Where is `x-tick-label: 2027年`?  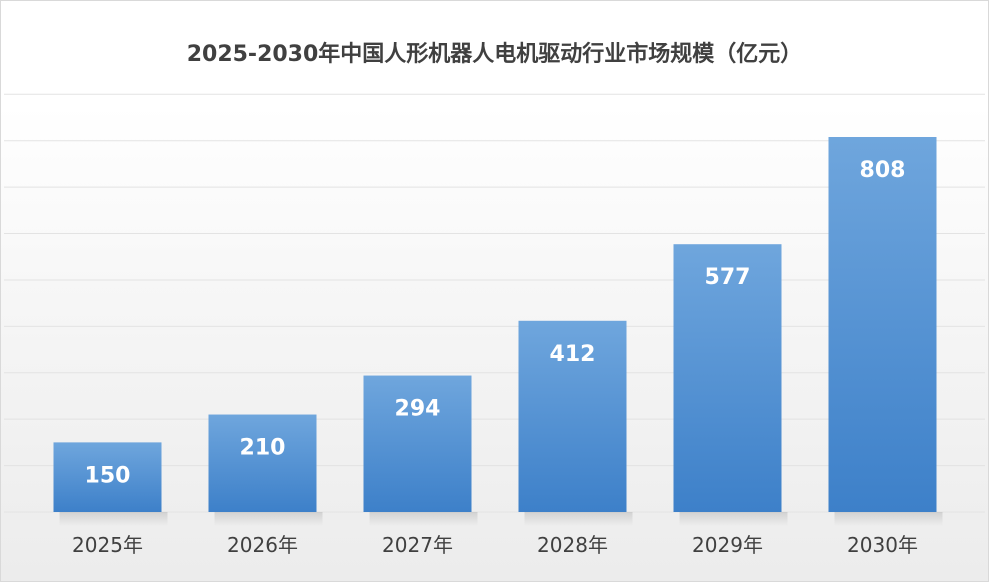 x-tick-label: 2027年 is located at coordinates (417, 545).